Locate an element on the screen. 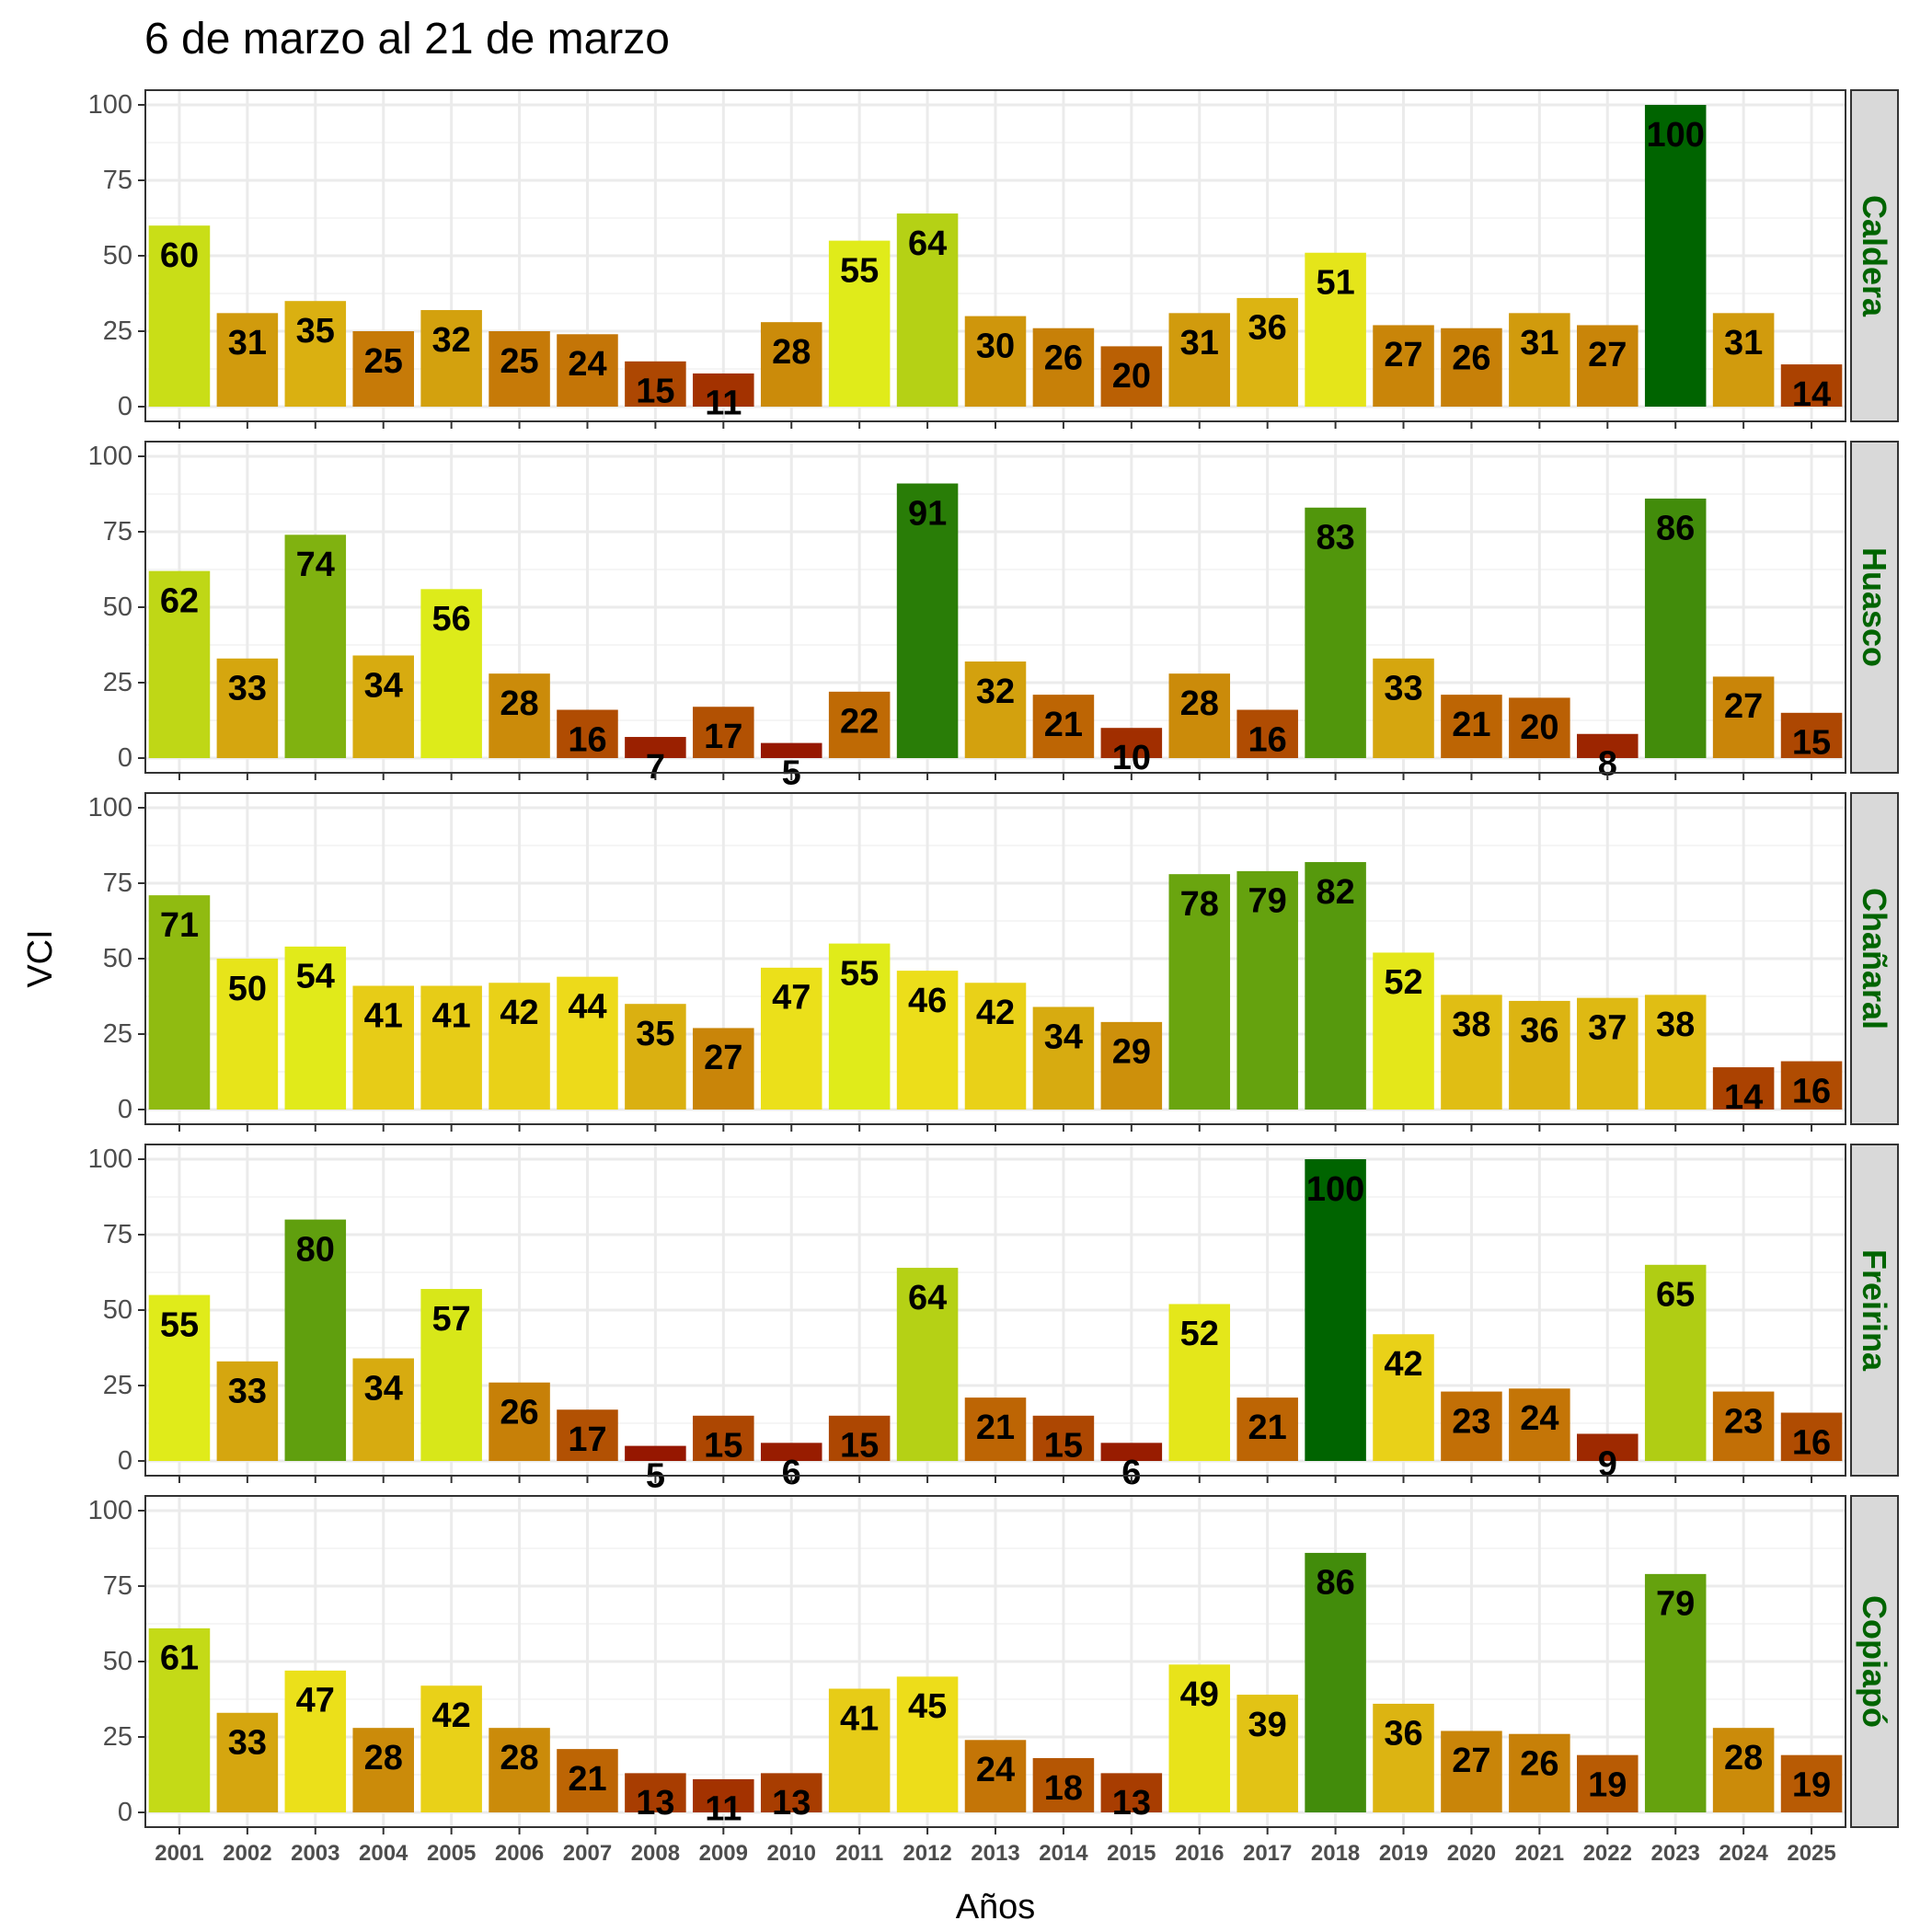  strip-label-huasco: Huasco is located at coordinates (1874, 607).